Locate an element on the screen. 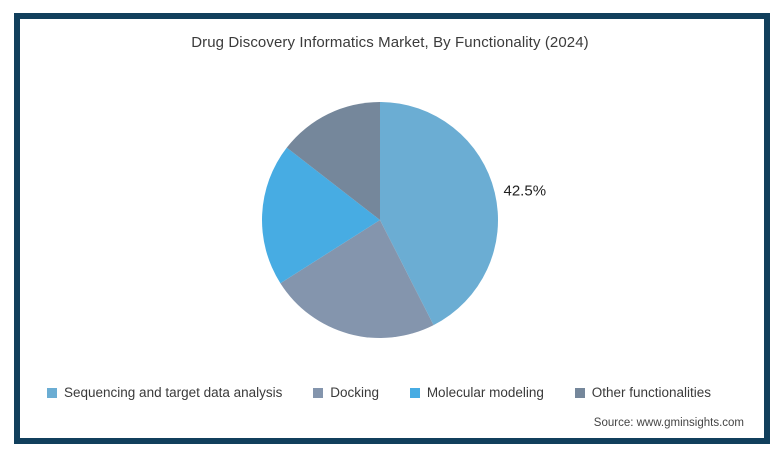  legend-item-docking: Docking is located at coordinates (346, 392).